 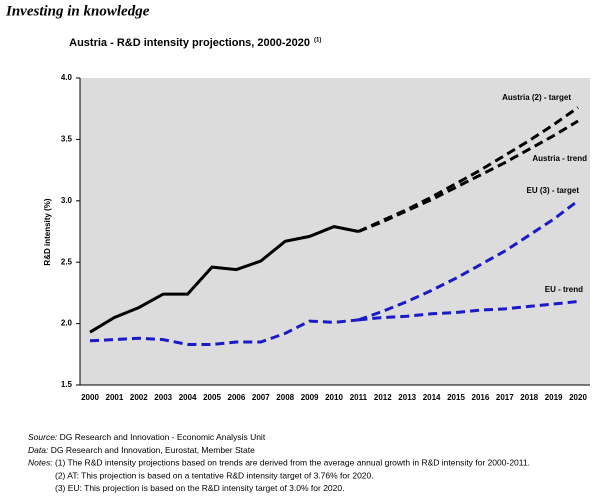 I want to click on y-tick-label: 2.0, so click(x=67, y=323).